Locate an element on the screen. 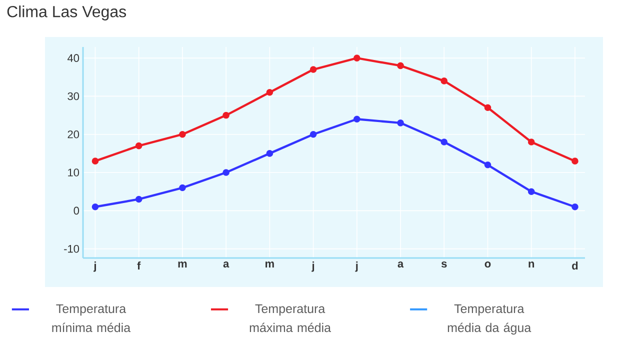 This screenshot has height=345, width=624. y-tick-label: 0 is located at coordinates (77, 210).